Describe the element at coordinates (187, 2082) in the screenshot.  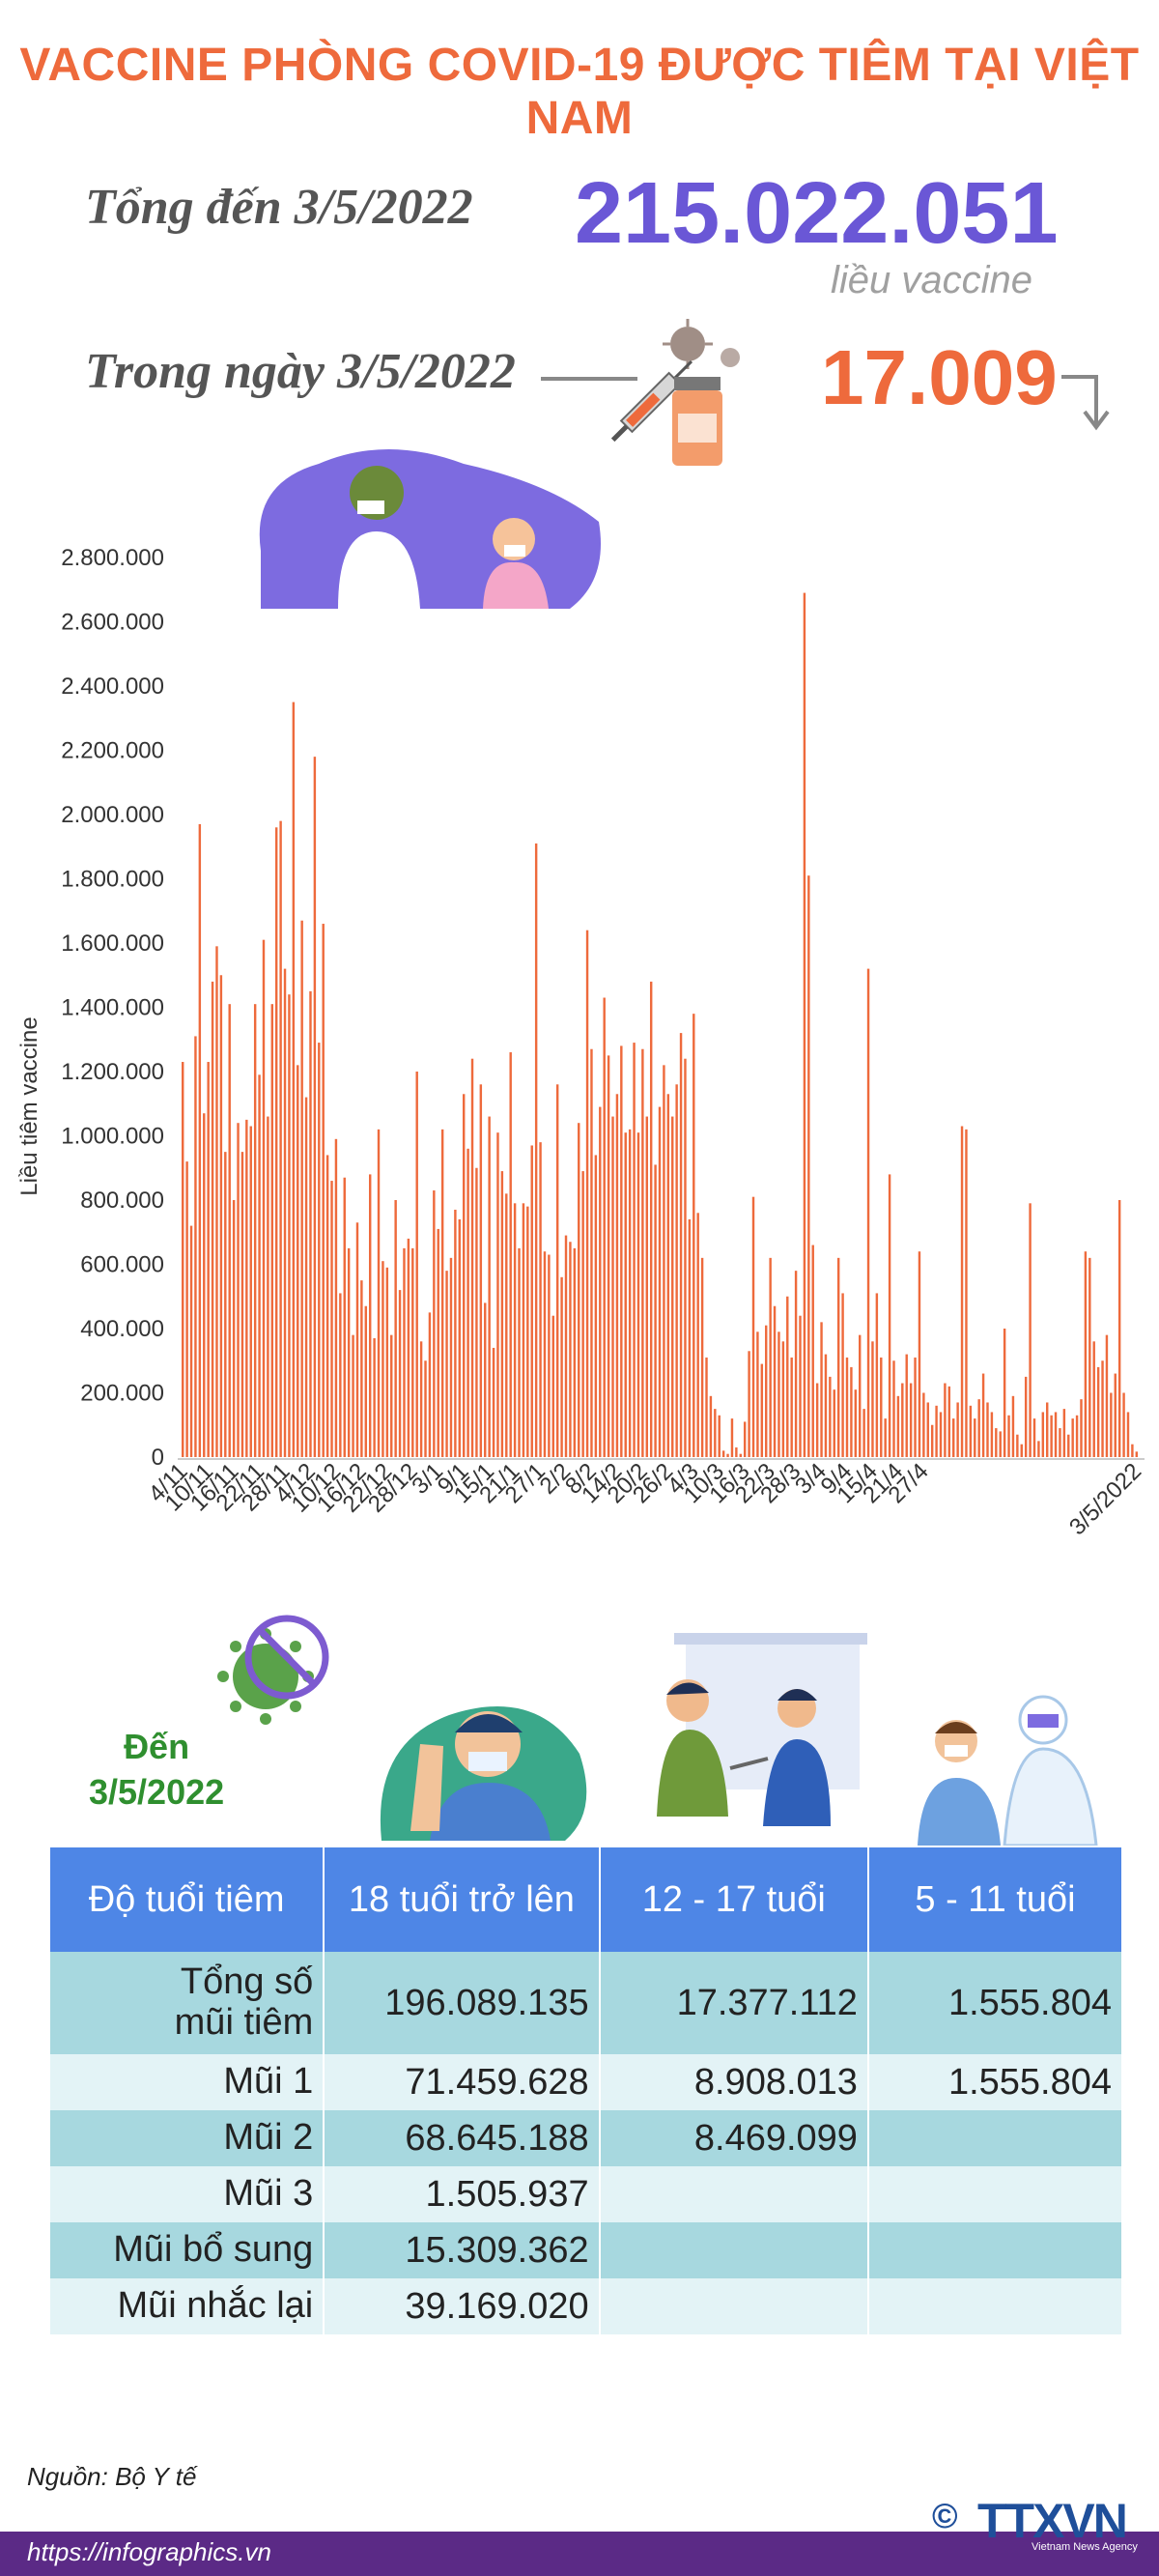
I see `row-label: Mũi 1` at that location.